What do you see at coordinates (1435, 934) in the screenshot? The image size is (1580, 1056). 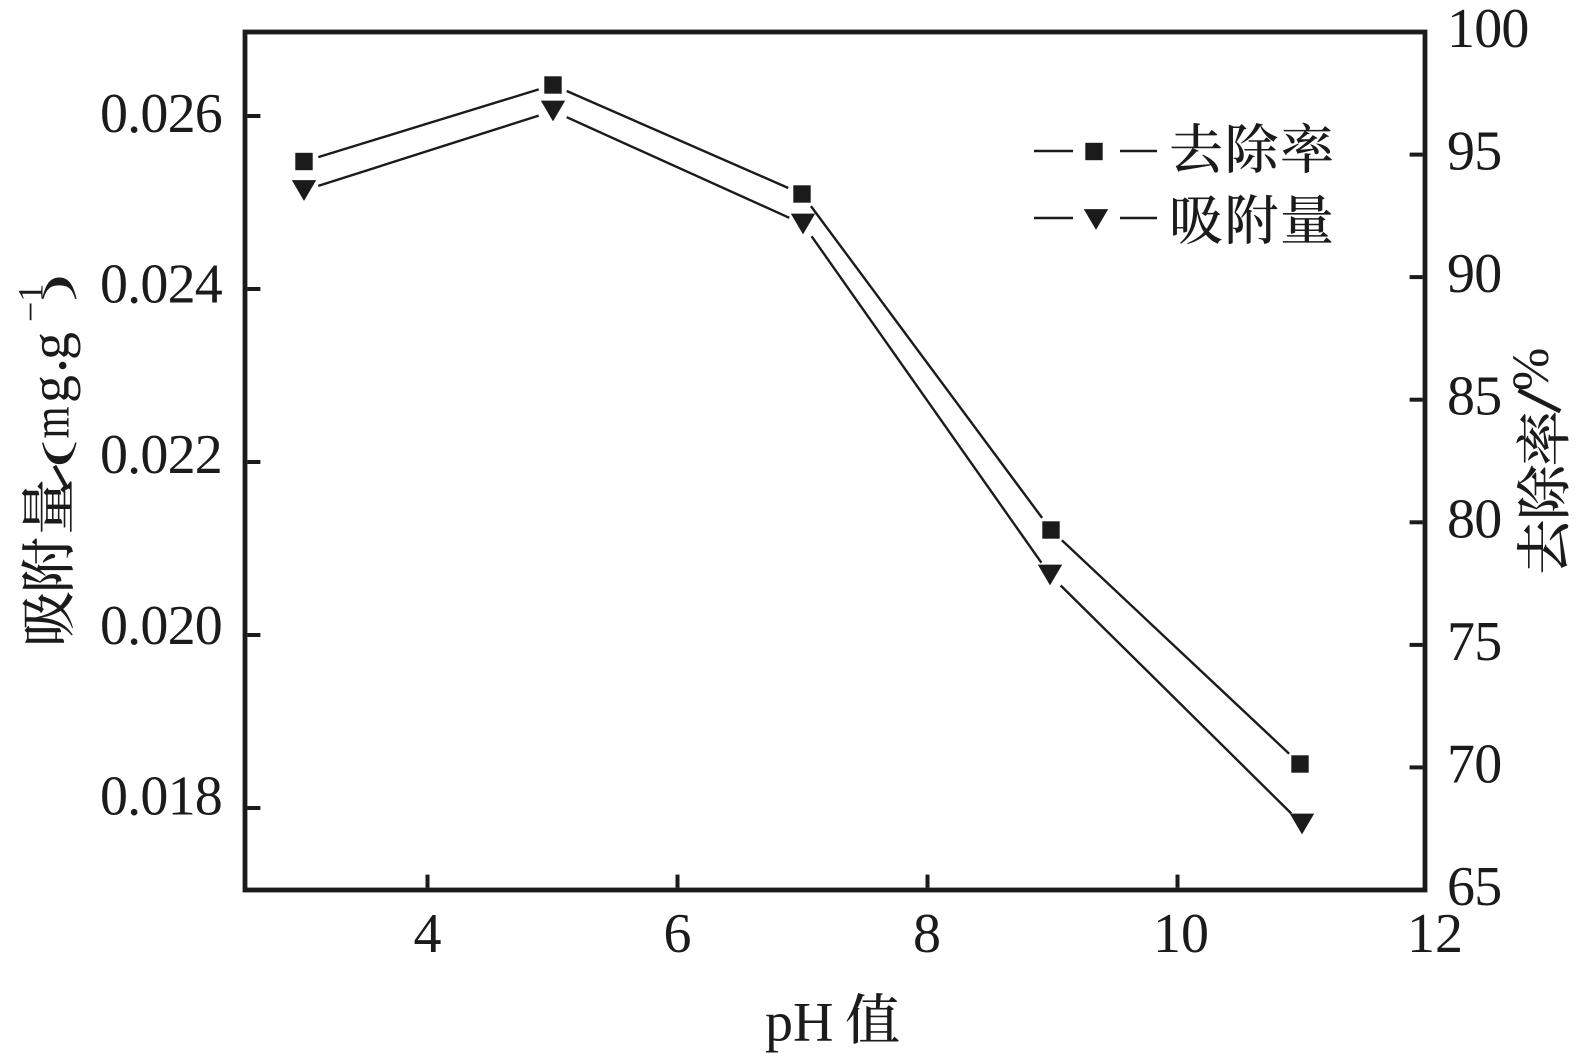 I see `svg-text: 12` at bounding box center [1435, 934].